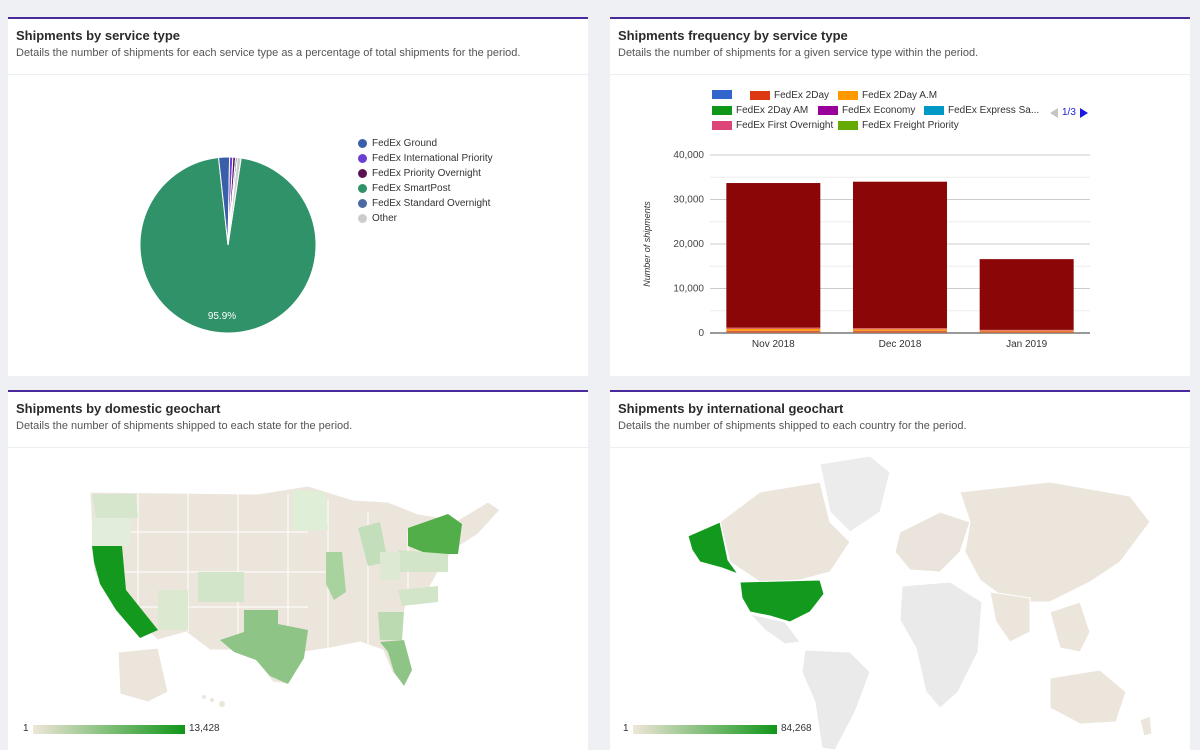 Image resolution: width=1200 pixels, height=750 pixels. Describe the element at coordinates (733, 35) in the screenshot. I see `panel-title: Shipments frequency by service type` at that location.